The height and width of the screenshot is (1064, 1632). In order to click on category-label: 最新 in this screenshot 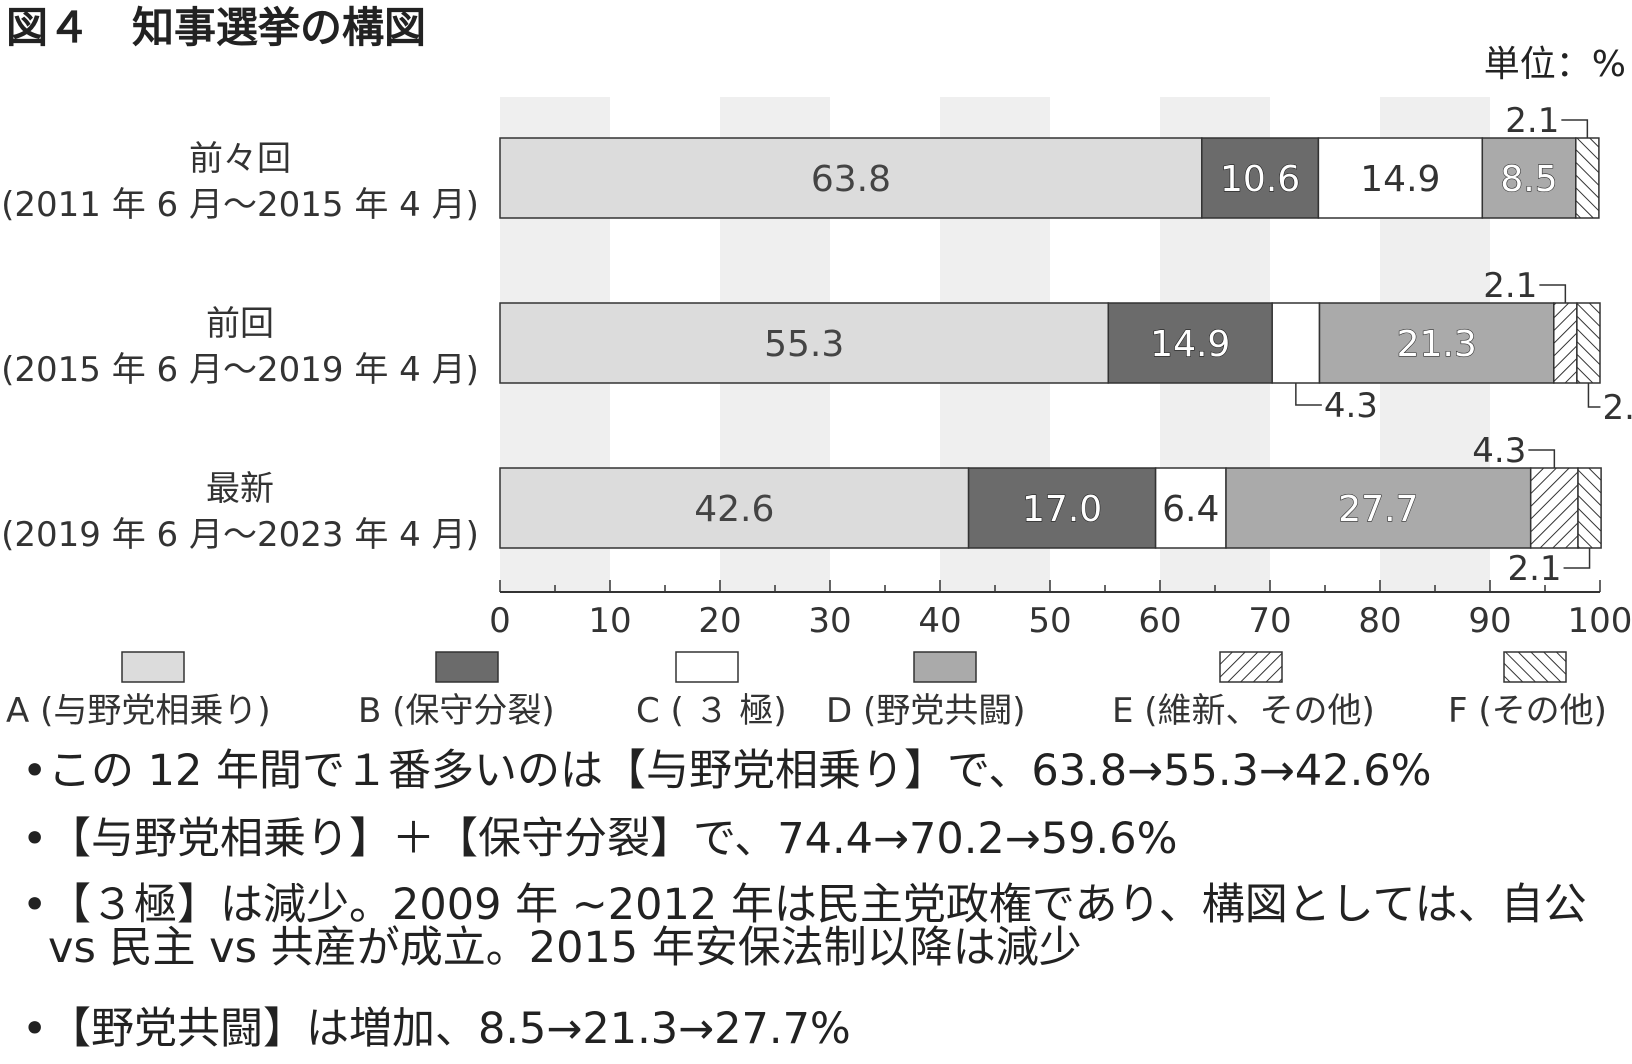, I will do `click(240, 489)`.